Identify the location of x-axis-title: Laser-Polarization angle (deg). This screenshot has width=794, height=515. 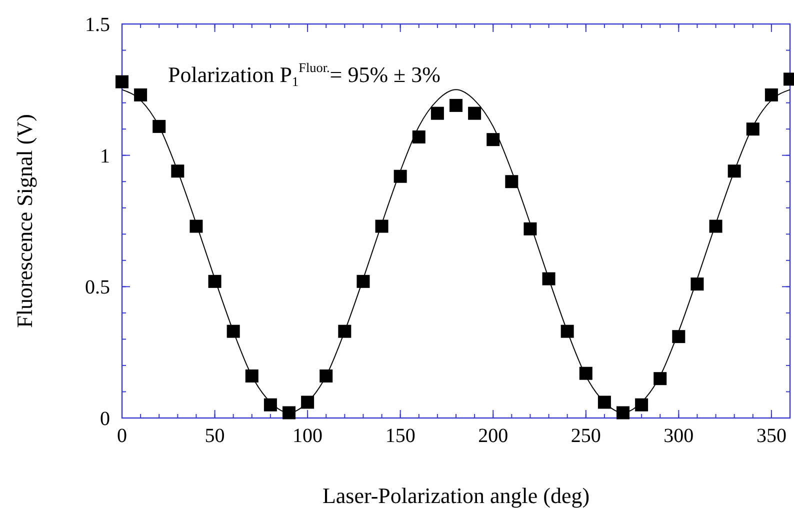
(456, 495).